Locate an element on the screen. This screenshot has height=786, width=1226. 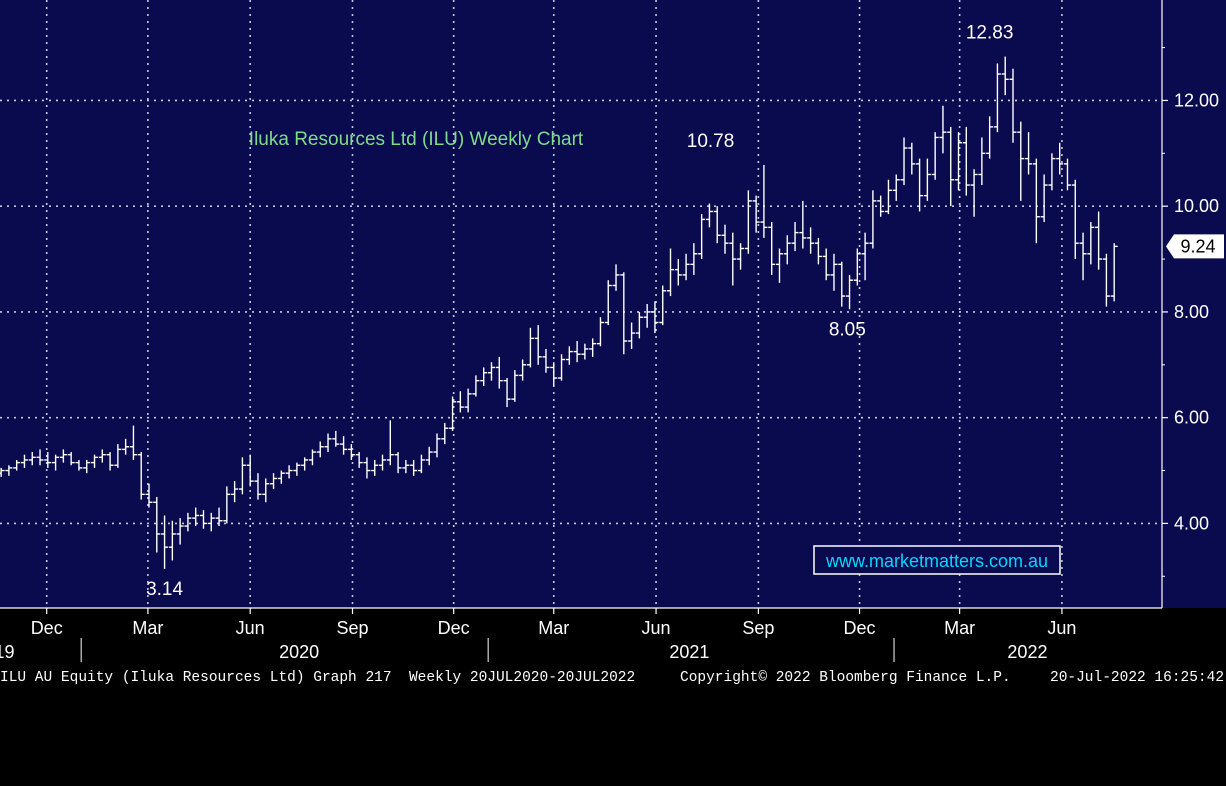
x-tick-label: Mar is located at coordinates (959, 628).